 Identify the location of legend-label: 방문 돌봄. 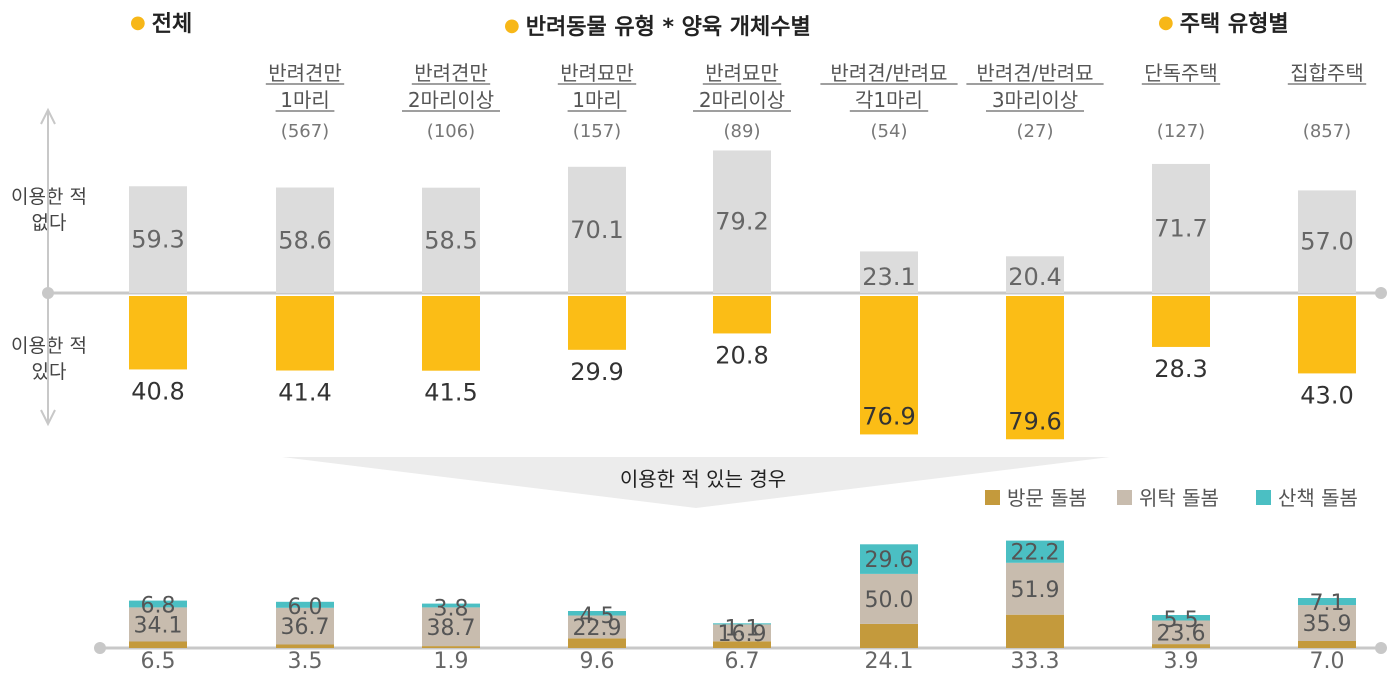
(1047, 498).